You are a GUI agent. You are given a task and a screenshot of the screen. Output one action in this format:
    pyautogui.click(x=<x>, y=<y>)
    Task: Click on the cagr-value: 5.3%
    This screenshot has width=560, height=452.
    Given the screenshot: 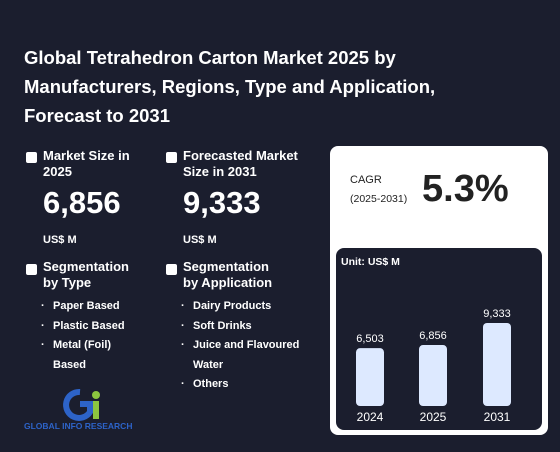 What is the action you would take?
    pyautogui.click(x=465, y=189)
    